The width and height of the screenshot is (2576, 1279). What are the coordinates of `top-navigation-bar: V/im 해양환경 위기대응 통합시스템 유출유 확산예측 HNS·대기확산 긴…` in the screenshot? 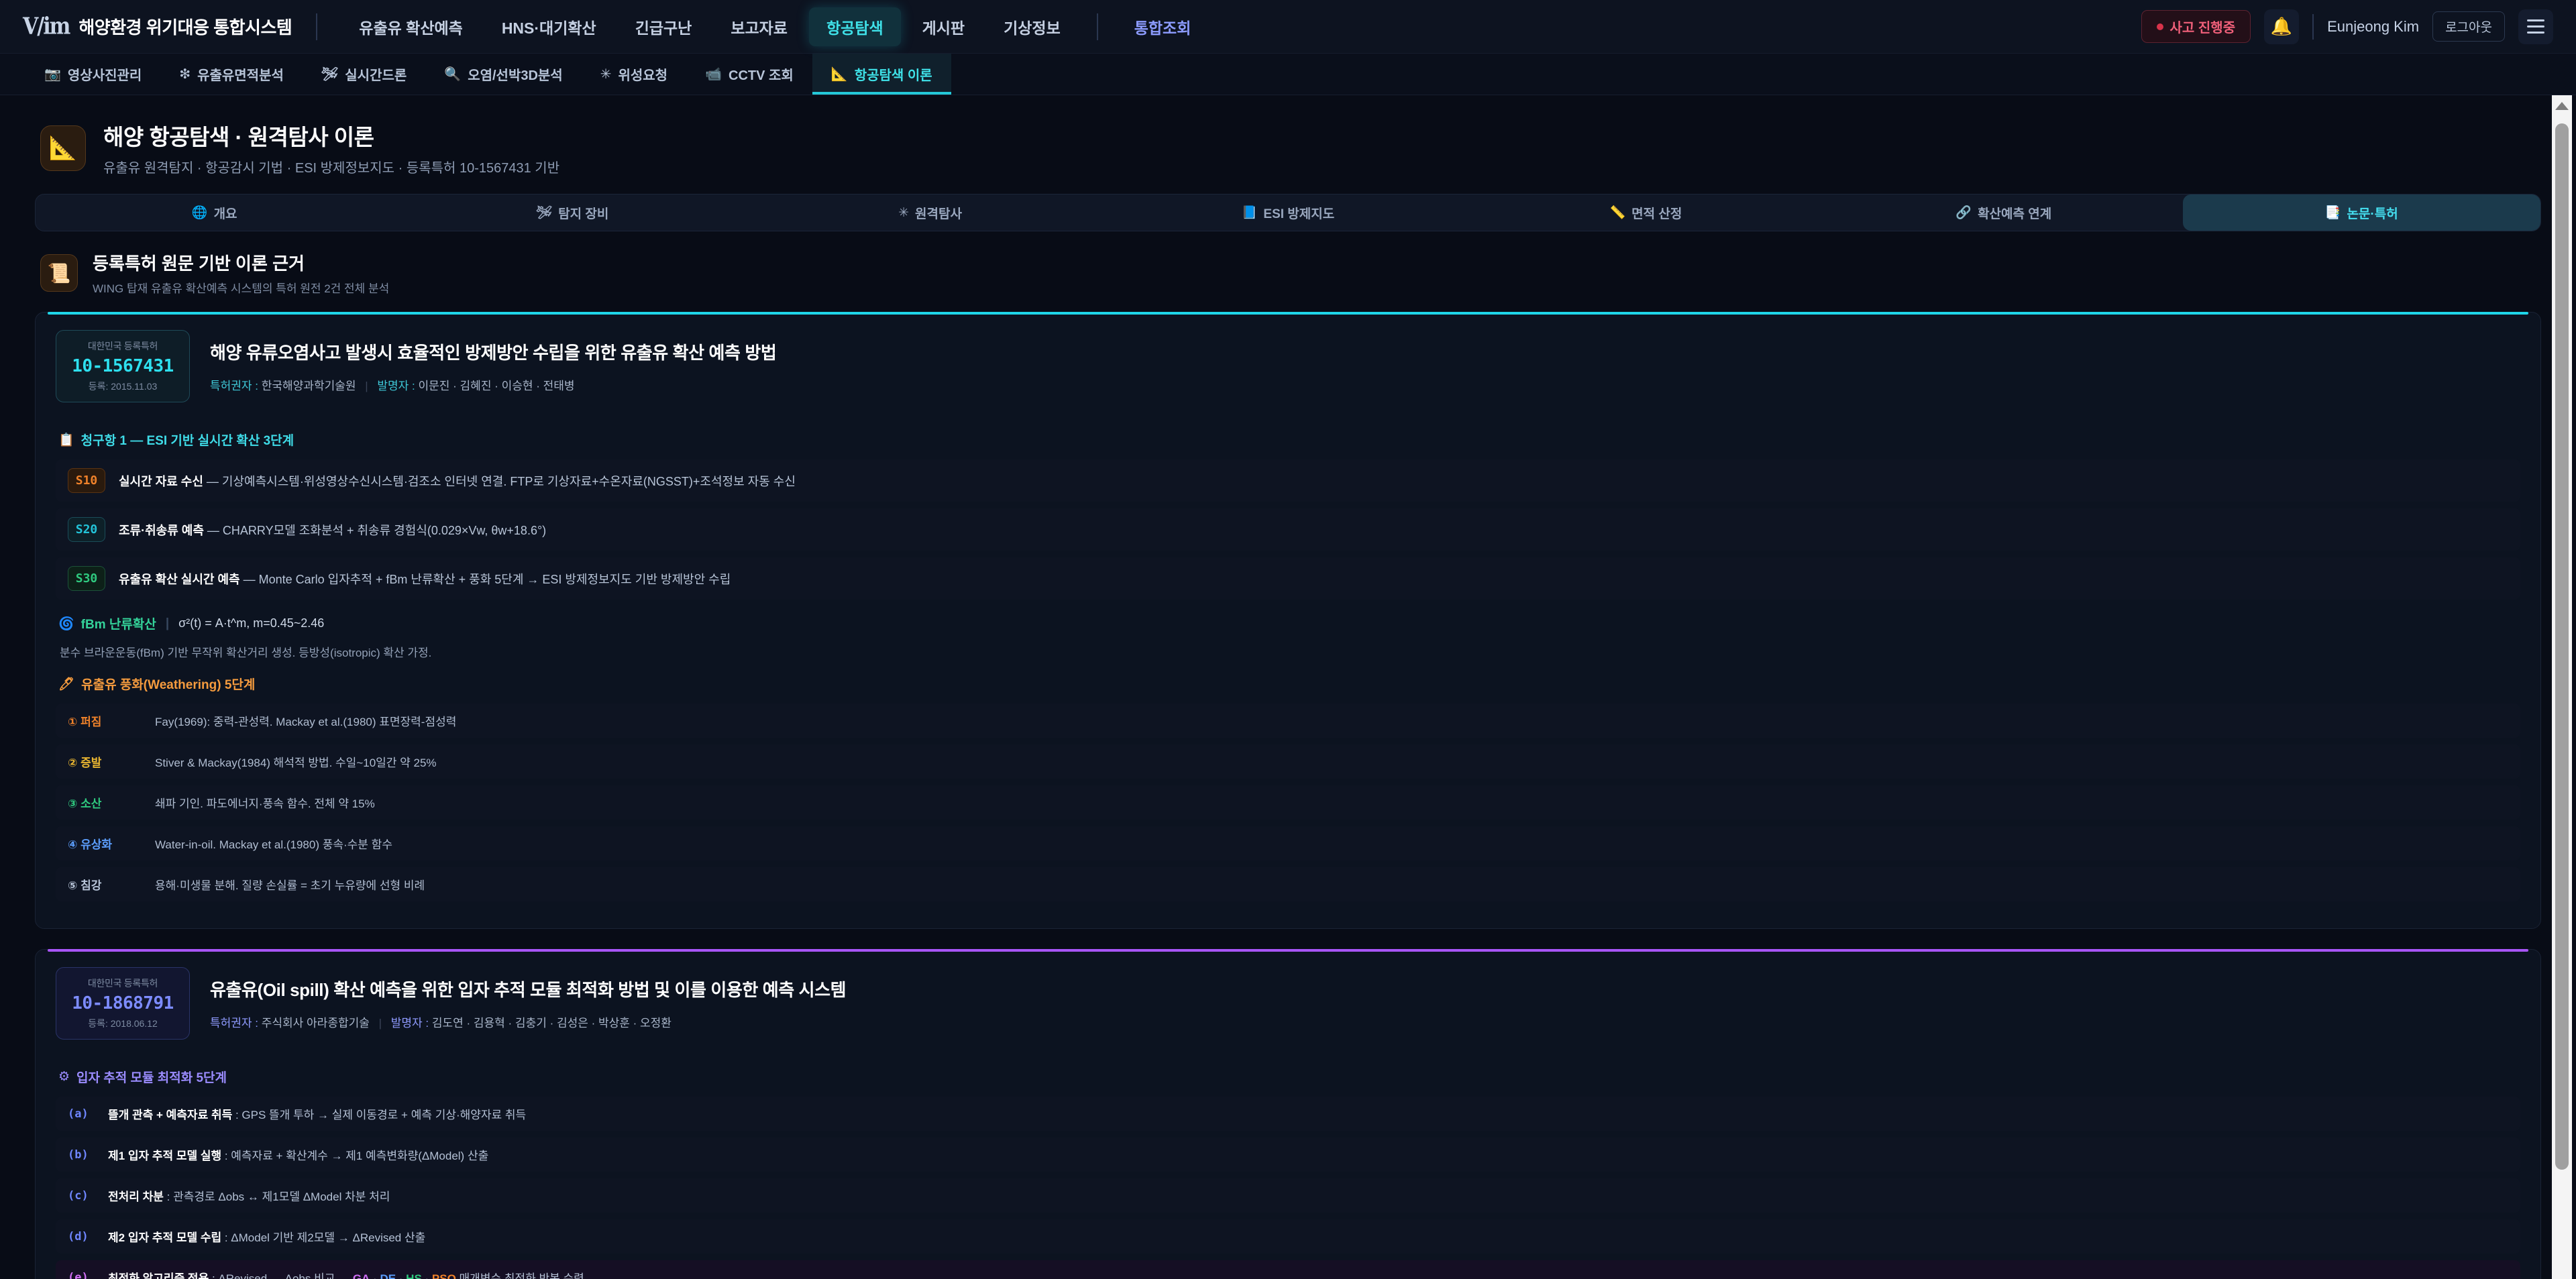 It's located at (1288, 27).